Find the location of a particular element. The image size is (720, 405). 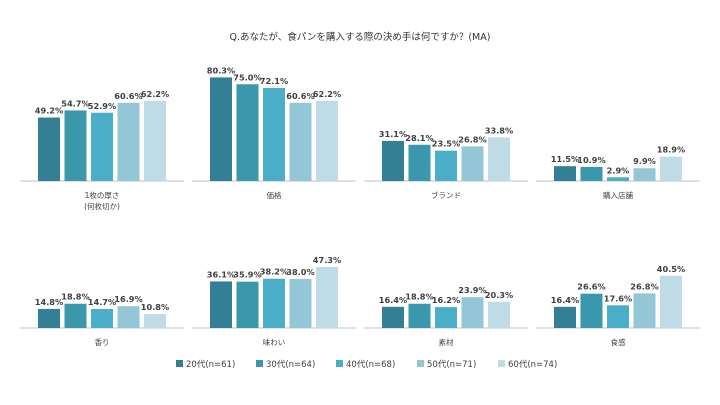

data-label: 38.2% is located at coordinates (274, 272).